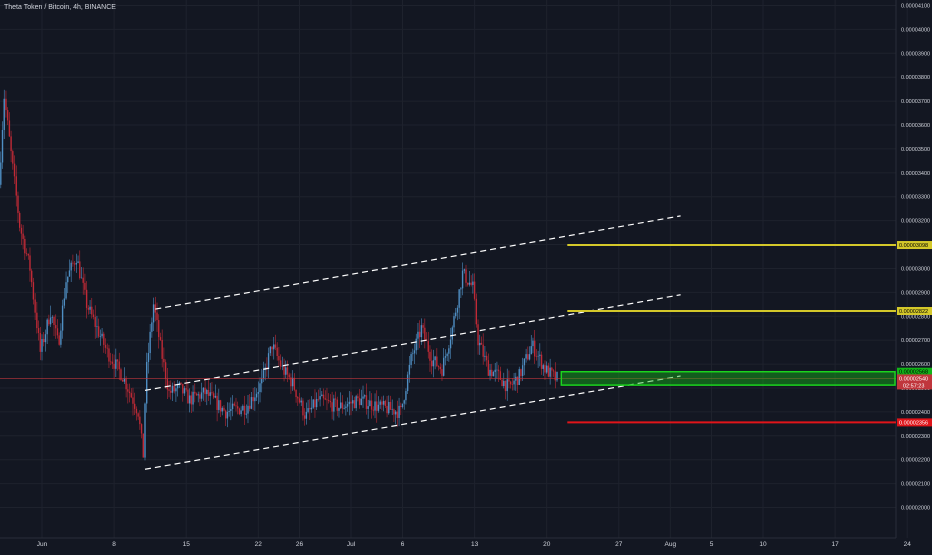 This screenshot has width=932, height=555. I want to click on y-tick-label: 0.00002200, so click(915, 461).